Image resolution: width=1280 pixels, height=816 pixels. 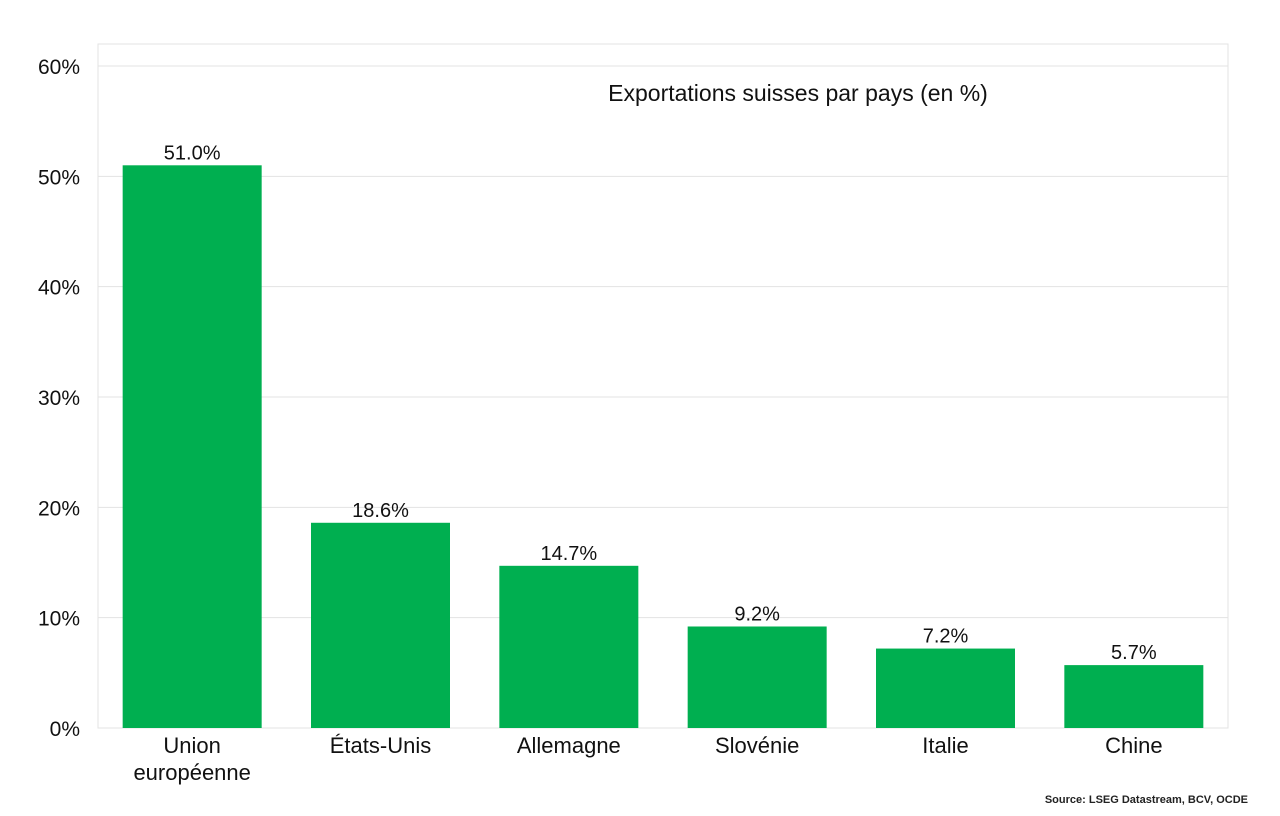 I want to click on source-note: Source: LSEG Datastream, BCV, OCDE, so click(x=1146, y=800).